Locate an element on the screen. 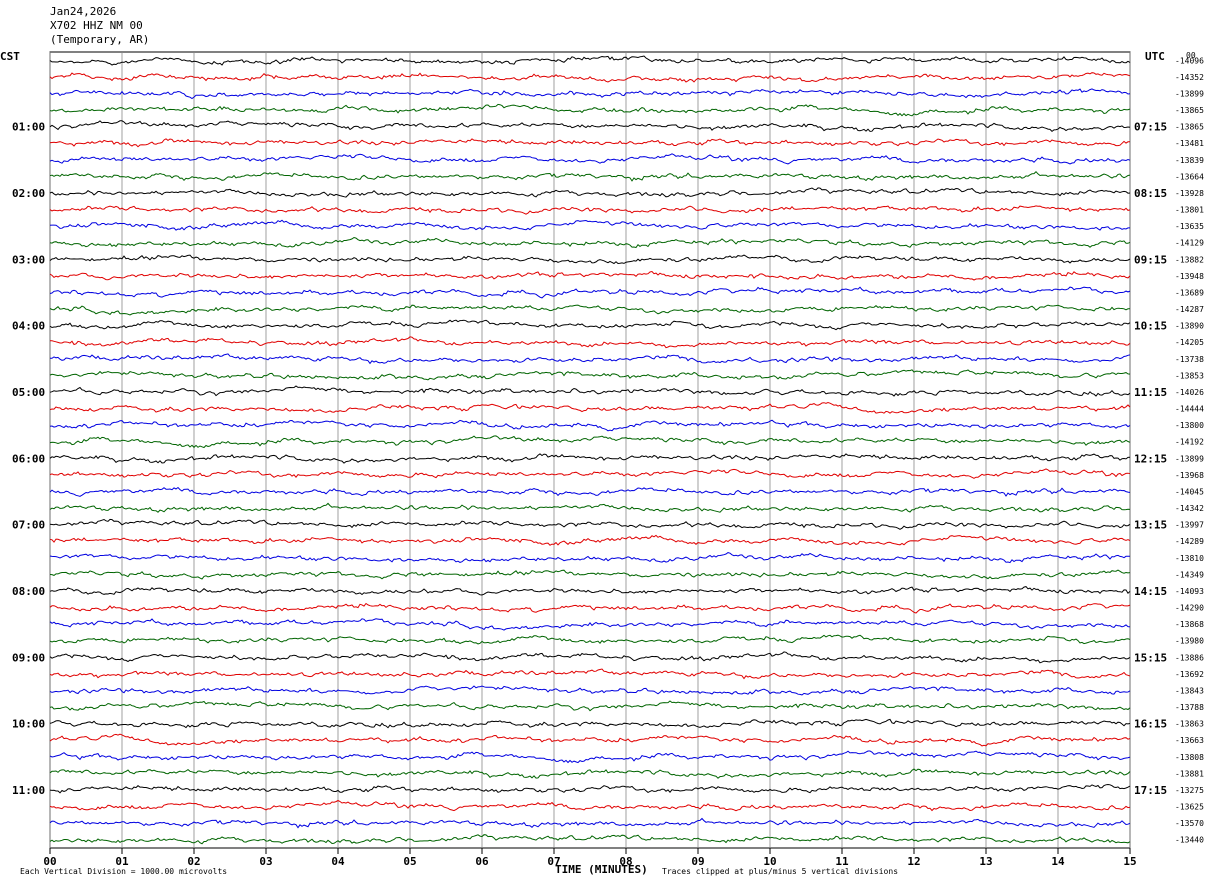  trace-value: -13570 is located at coordinates (1189, 823).